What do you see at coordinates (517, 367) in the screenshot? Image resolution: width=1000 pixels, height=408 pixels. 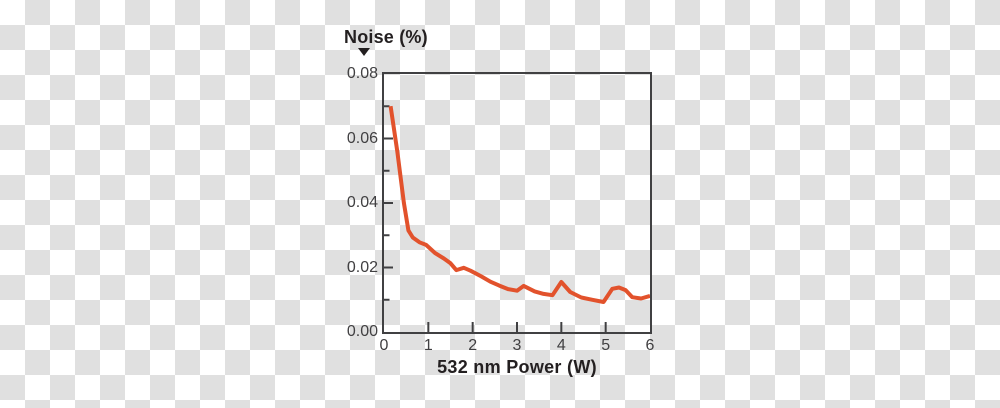 I see `x-axis-title: 532 nm Power (W)` at bounding box center [517, 367].